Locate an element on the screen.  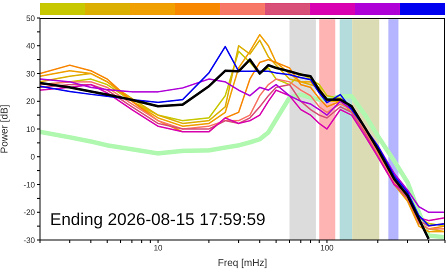
y-tick-label: -30 is located at coordinates (29, 240).